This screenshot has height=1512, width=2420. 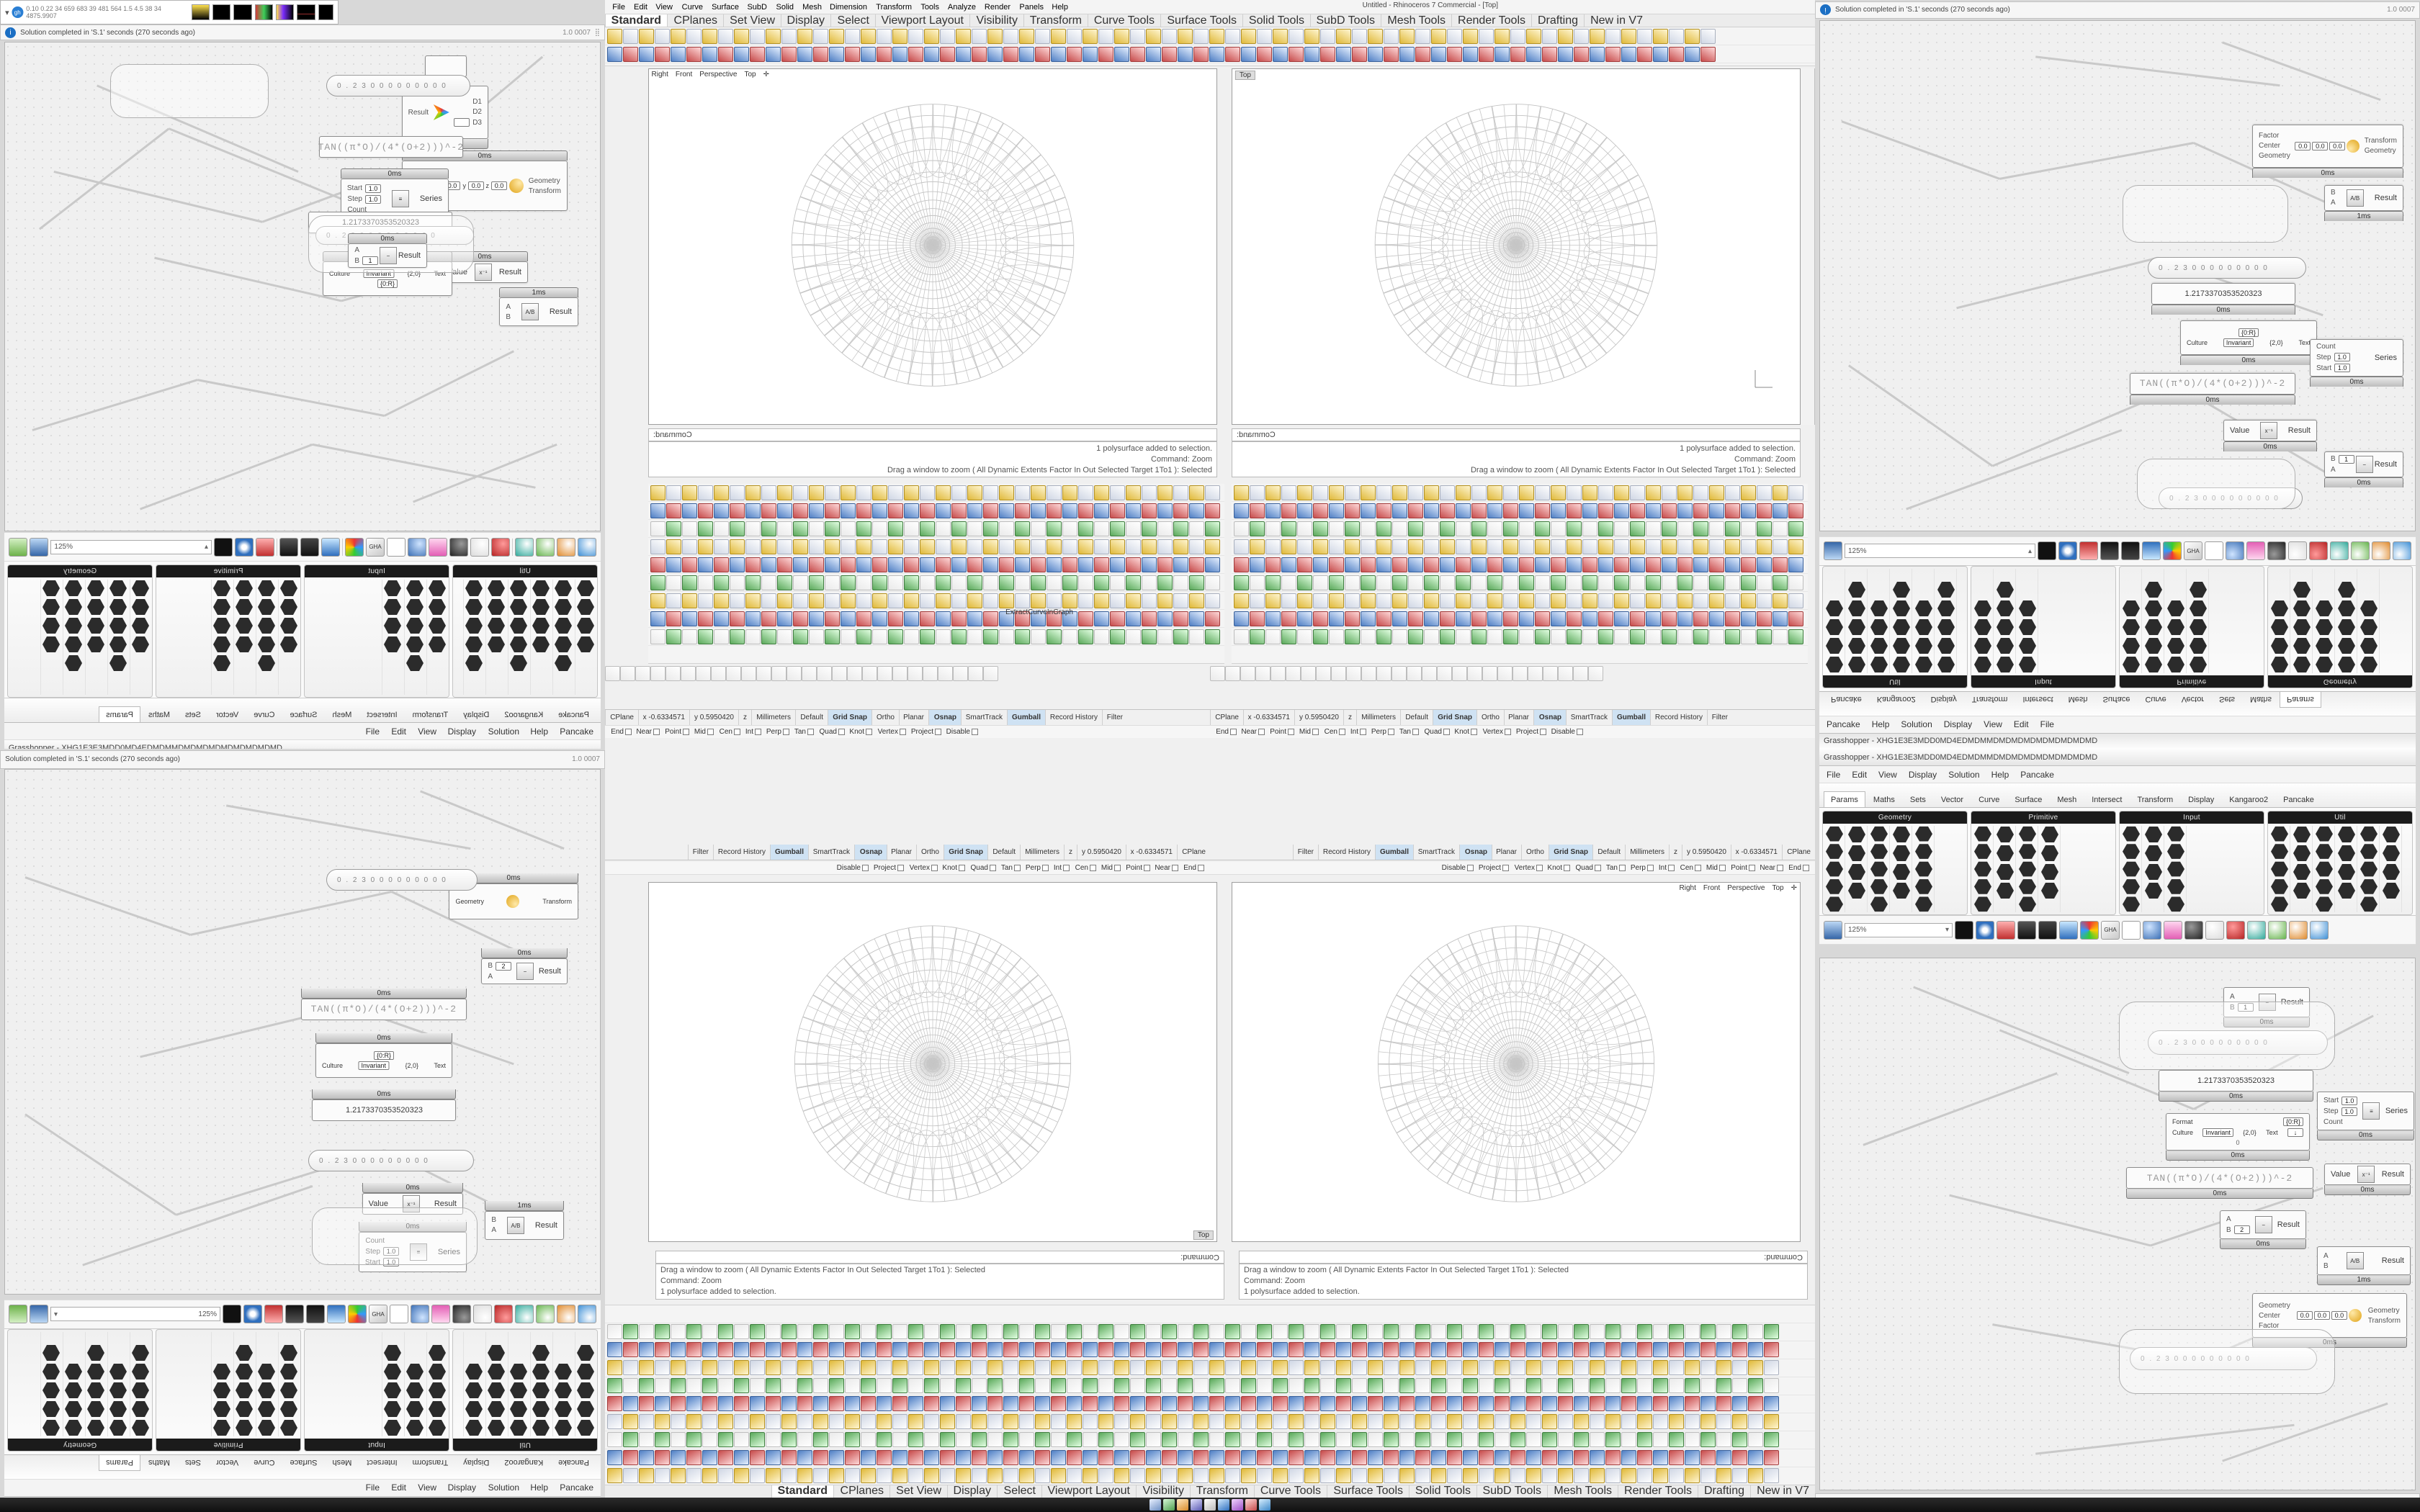 I want to click on gh-menu-view: View, so click(x=1993, y=724).